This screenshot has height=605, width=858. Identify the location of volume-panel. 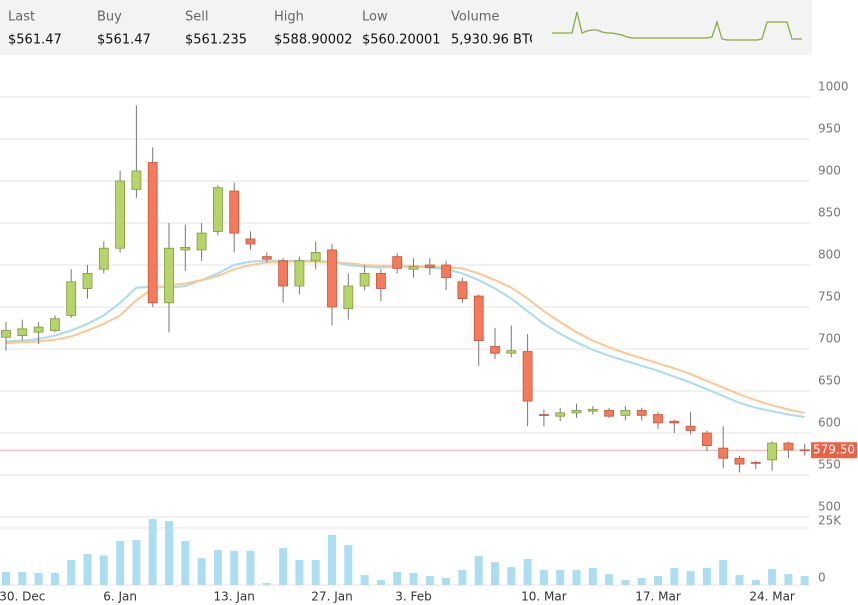
(405, 551).